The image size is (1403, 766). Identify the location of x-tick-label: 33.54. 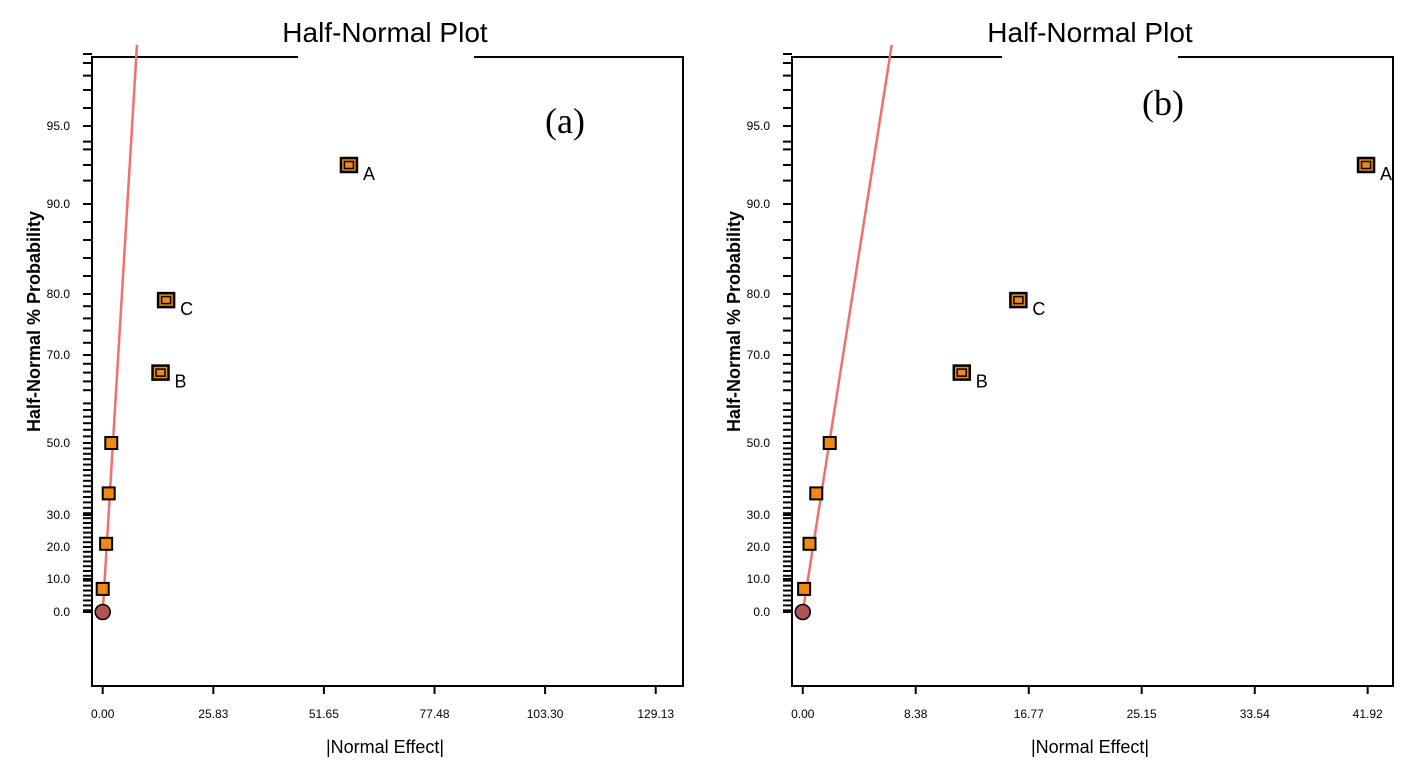
(1255, 714).